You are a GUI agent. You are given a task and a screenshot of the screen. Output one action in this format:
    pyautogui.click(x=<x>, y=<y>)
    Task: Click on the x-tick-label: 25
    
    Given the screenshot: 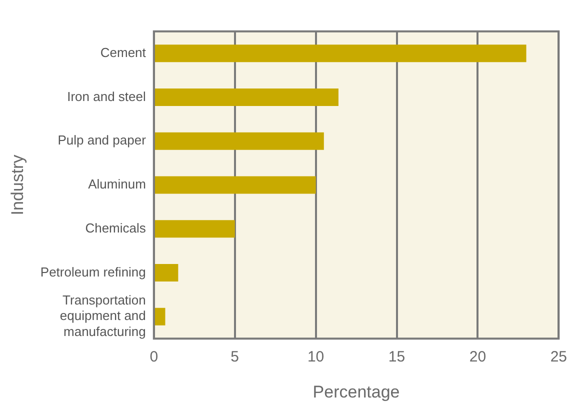 What is the action you would take?
    pyautogui.click(x=558, y=357)
    